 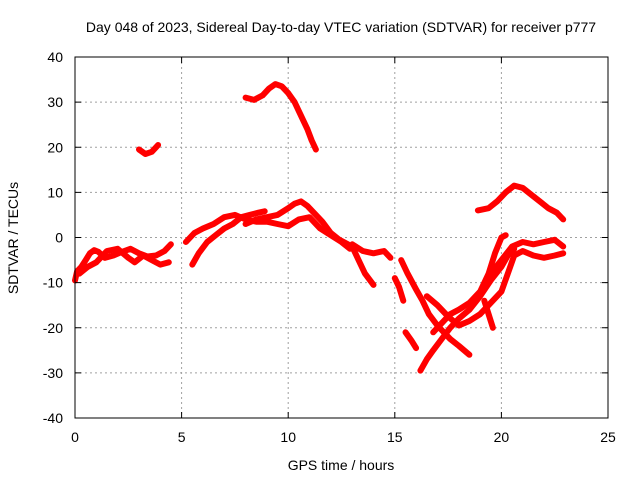 I want to click on series-track-r, so click(x=520, y=202).